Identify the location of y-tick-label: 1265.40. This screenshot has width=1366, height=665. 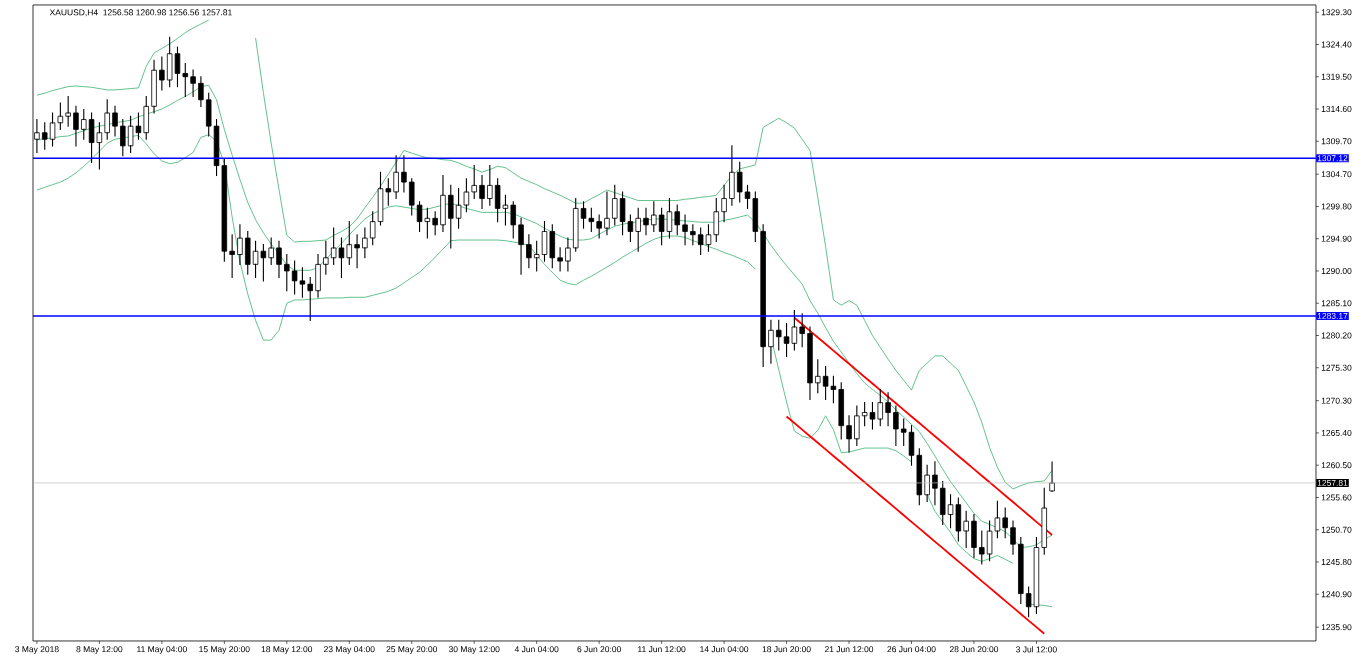
(1336, 432).